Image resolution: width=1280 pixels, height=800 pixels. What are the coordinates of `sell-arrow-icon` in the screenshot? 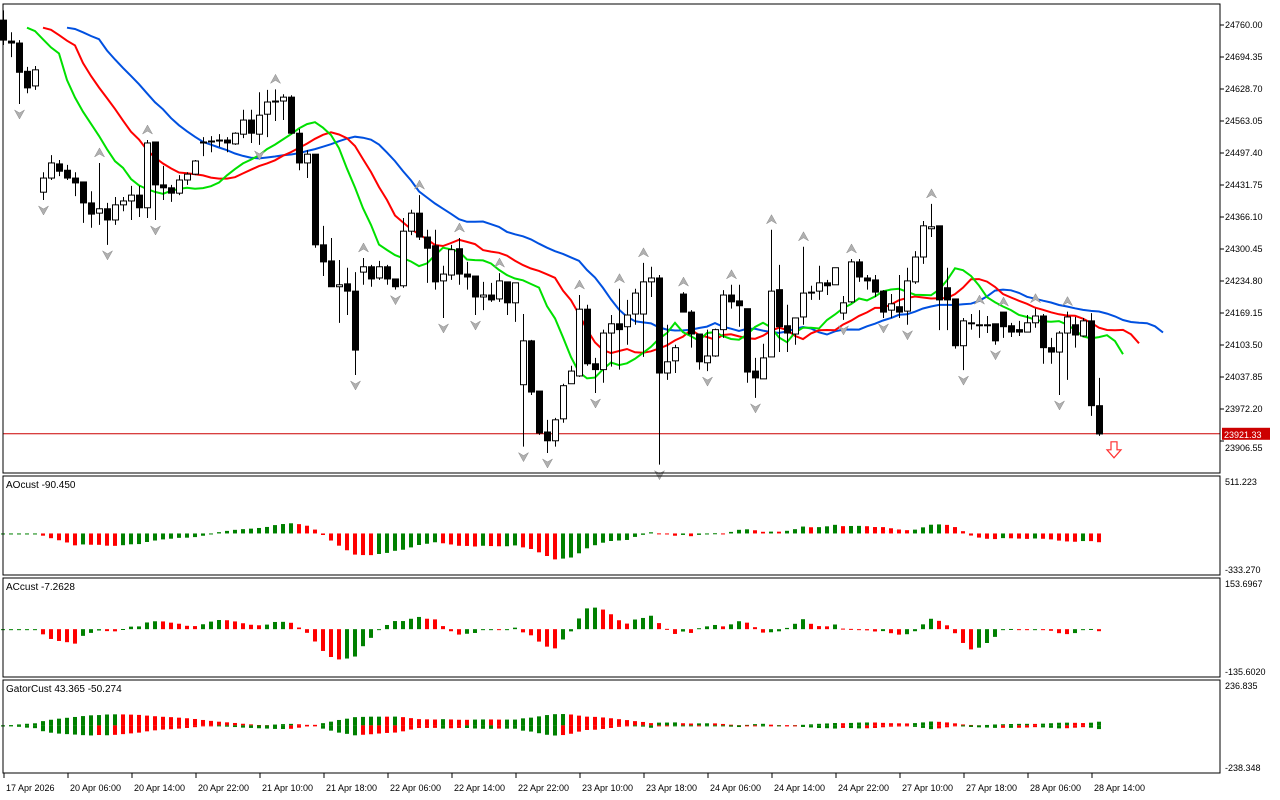 It's located at (1114, 450).